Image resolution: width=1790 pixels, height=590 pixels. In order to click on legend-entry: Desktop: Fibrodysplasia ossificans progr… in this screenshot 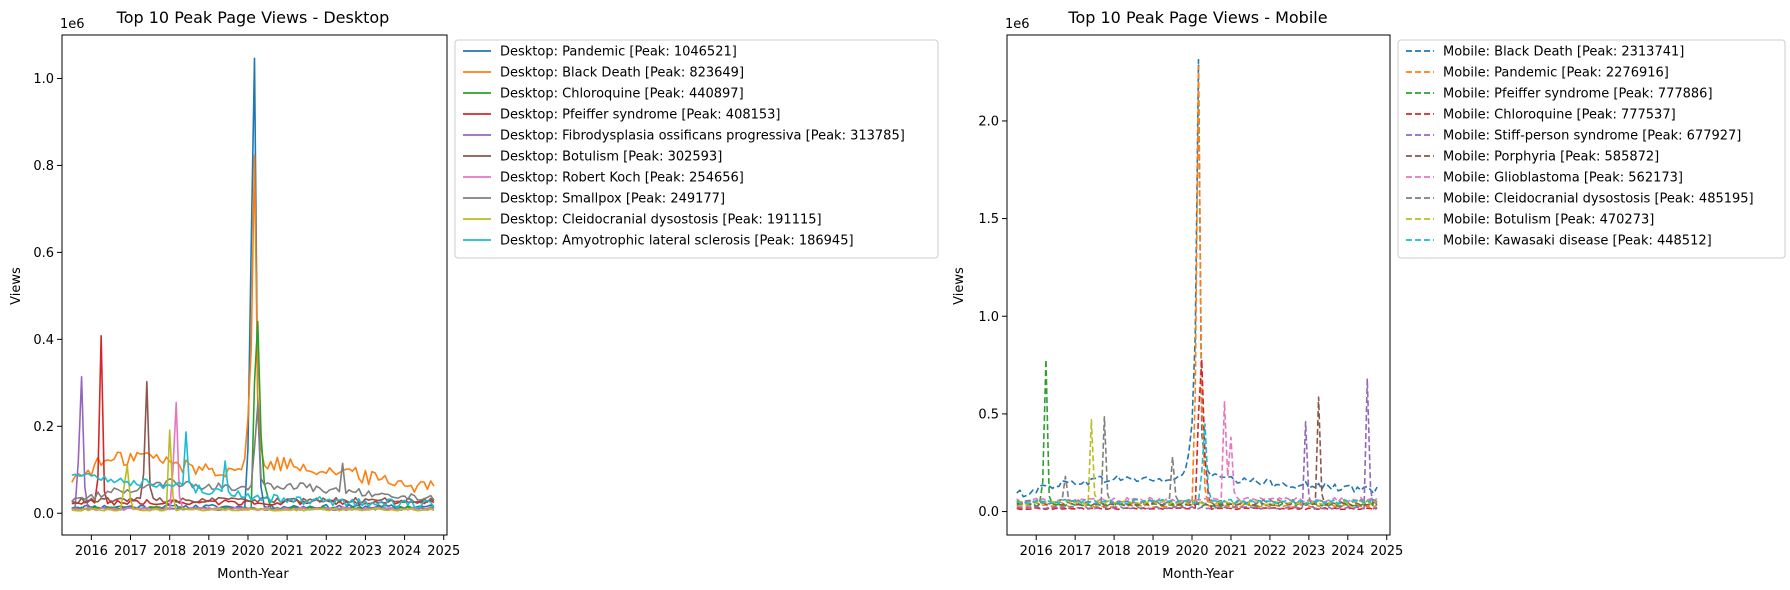, I will do `click(702, 136)`.